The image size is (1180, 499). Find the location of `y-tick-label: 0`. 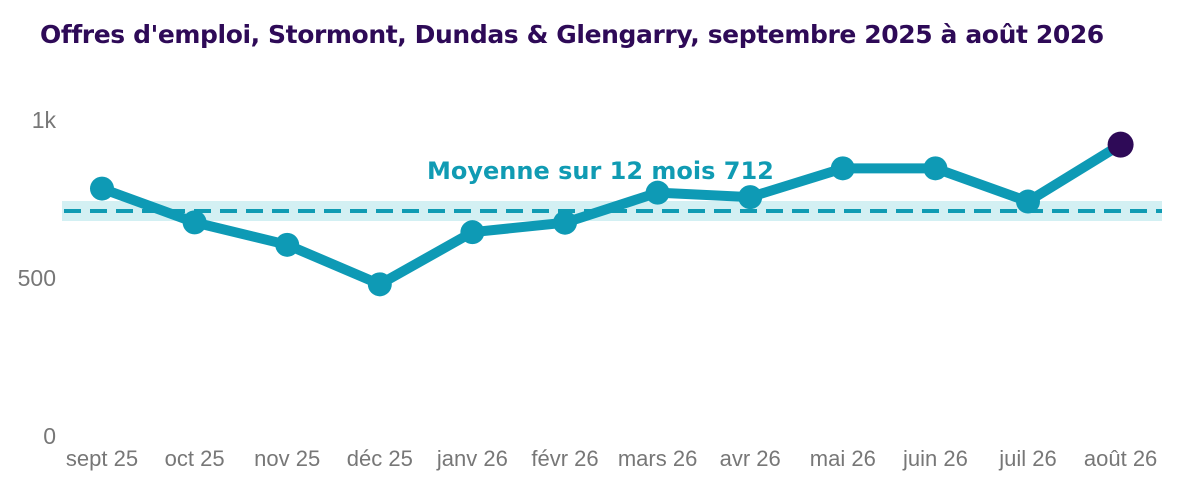

y-tick-label: 0 is located at coordinates (49, 436).